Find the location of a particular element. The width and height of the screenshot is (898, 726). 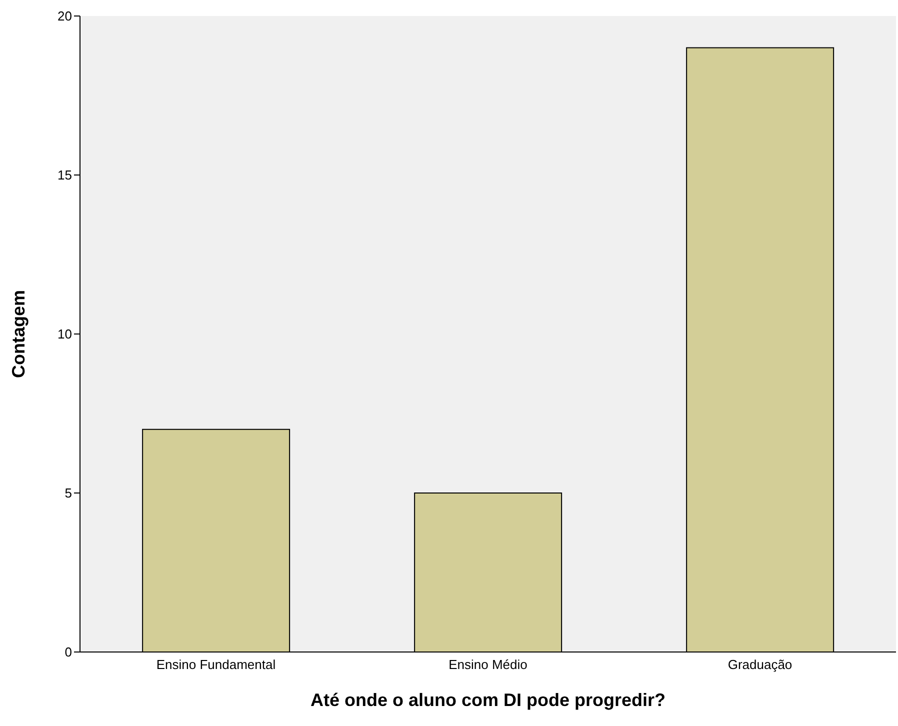

y-tick-label: 0 is located at coordinates (68, 652).